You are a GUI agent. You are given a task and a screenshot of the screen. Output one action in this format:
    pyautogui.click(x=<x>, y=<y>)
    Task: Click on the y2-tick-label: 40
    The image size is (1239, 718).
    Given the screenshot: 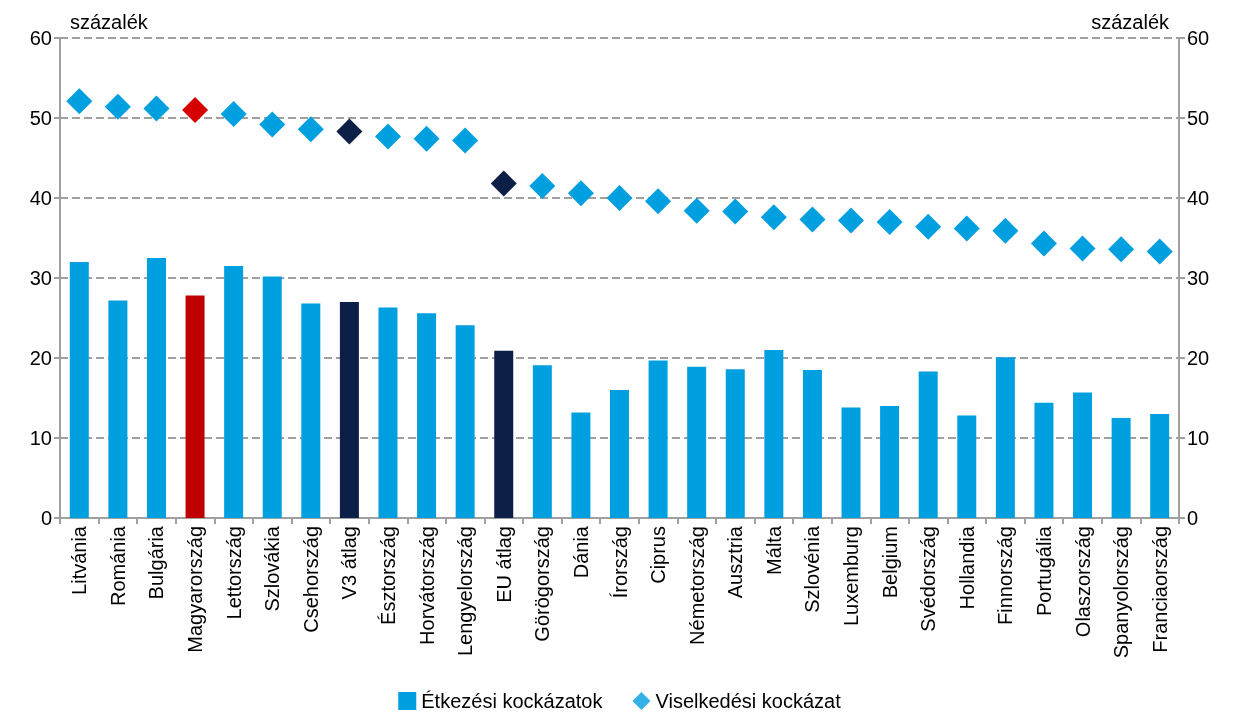 What is the action you would take?
    pyautogui.click(x=1198, y=198)
    